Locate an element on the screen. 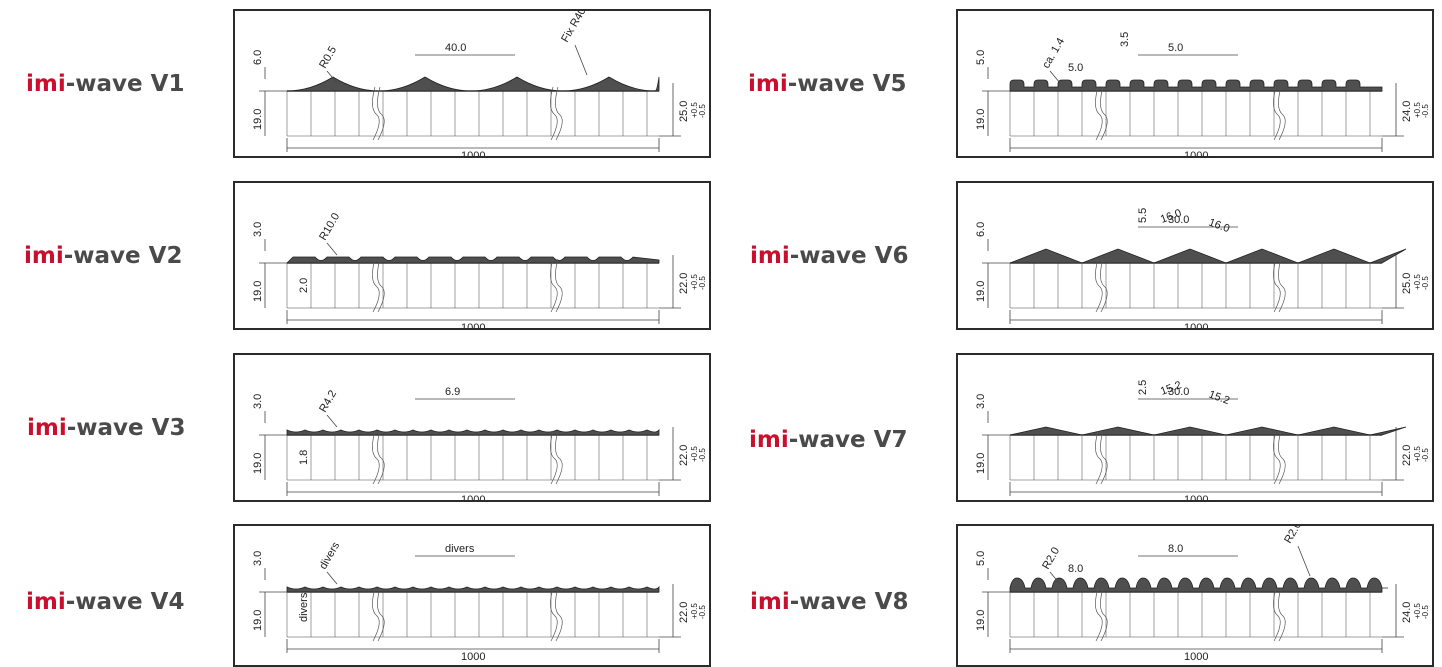  radius-a-label: R10.0 is located at coordinates (329, 226).